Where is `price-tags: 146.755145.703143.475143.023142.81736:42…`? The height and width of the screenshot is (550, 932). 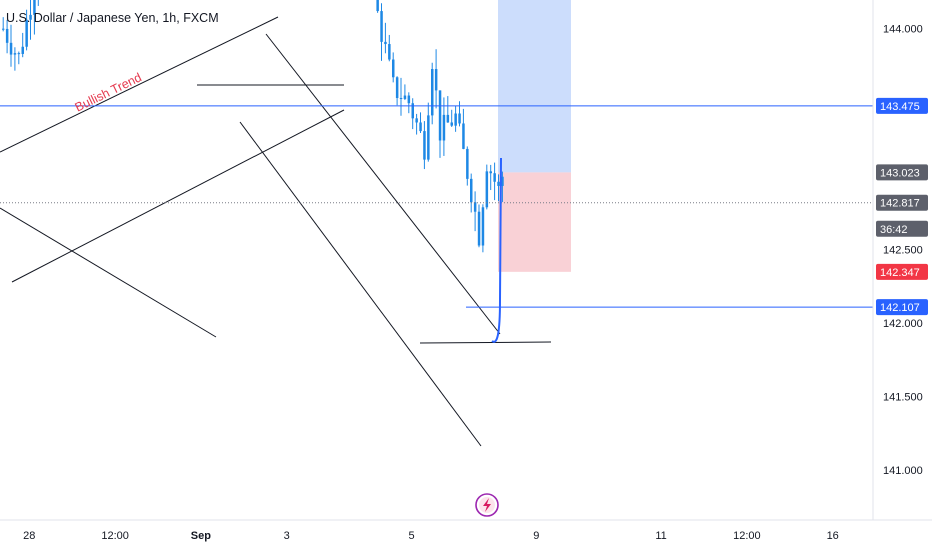
price-tags: 146.755145.703143.475143.023142.81736:42… is located at coordinates (902, 206).